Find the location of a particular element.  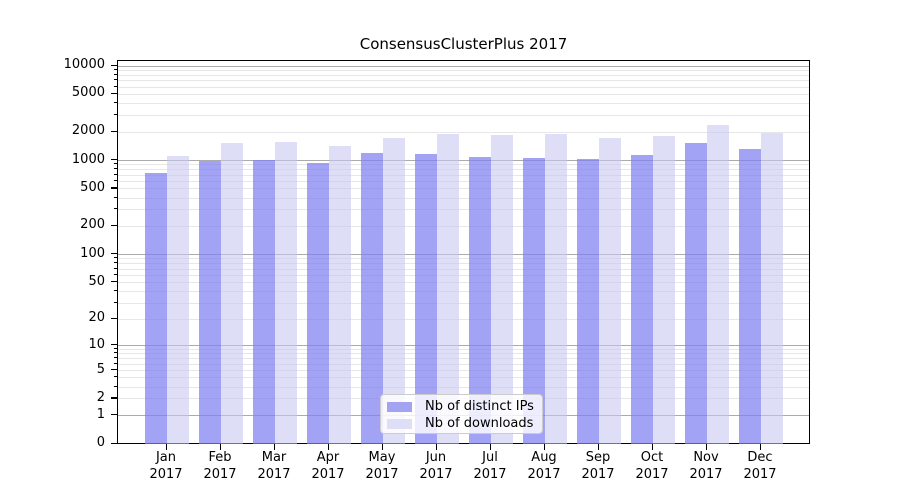

bar-nb-of-distinct-ips-sep is located at coordinates (588, 301).